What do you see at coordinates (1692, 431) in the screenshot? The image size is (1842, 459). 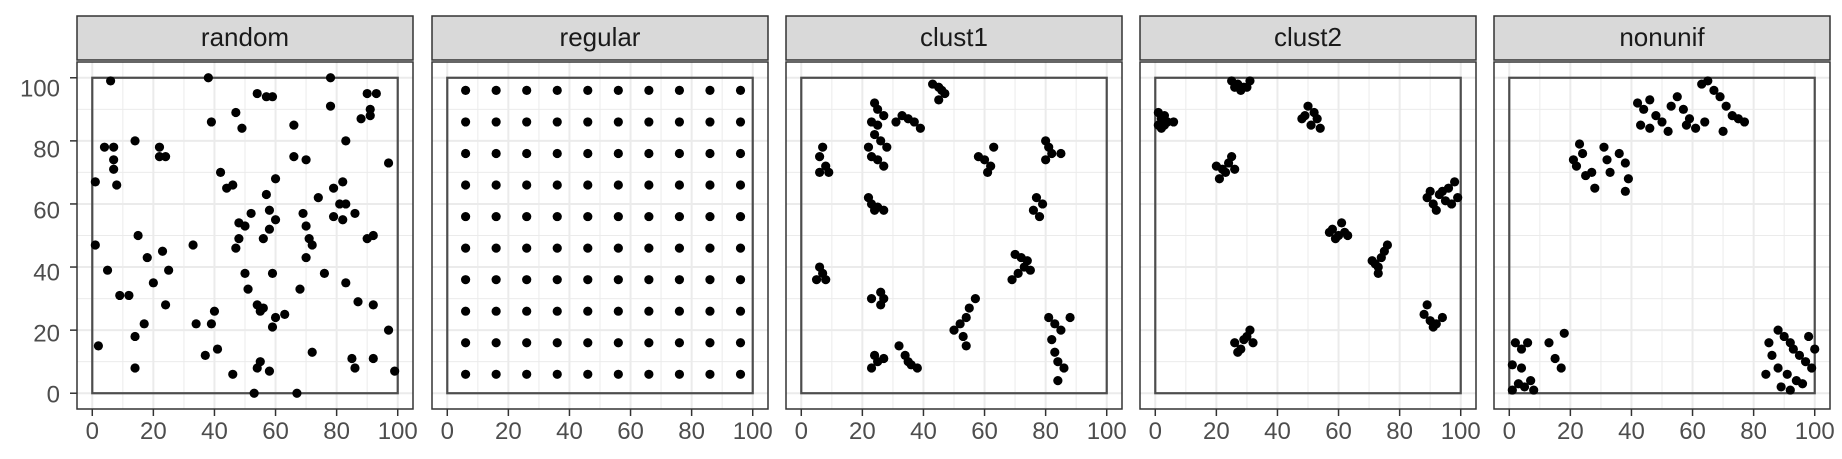 I see `x-tick-label-nonunif-60: 60` at bounding box center [1692, 431].